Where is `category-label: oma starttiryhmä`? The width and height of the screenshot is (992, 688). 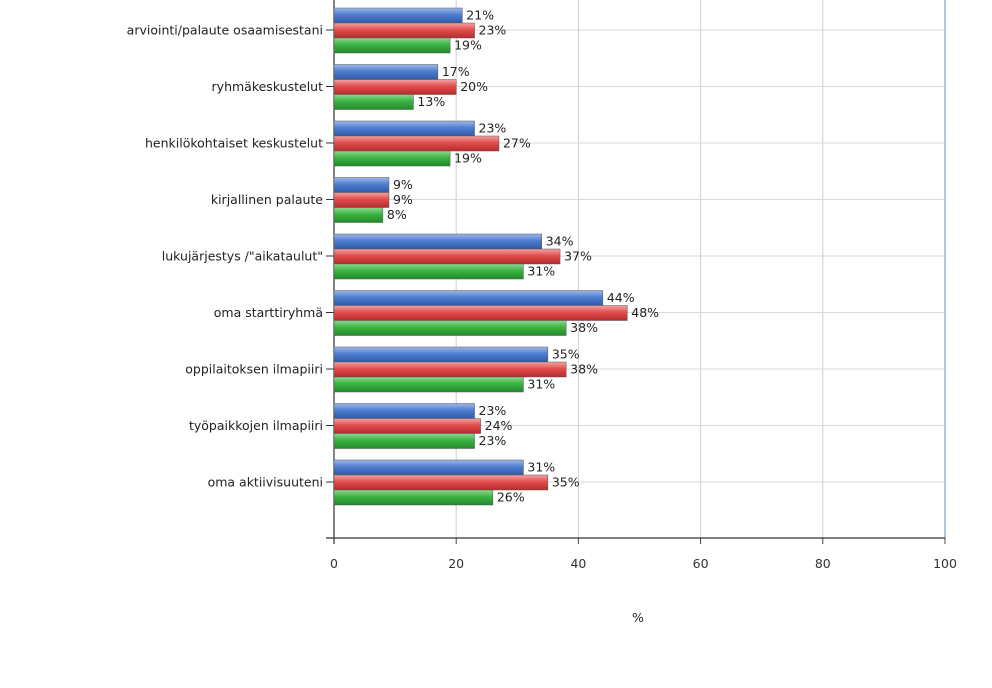
category-label: oma starttiryhmä is located at coordinates (268, 312).